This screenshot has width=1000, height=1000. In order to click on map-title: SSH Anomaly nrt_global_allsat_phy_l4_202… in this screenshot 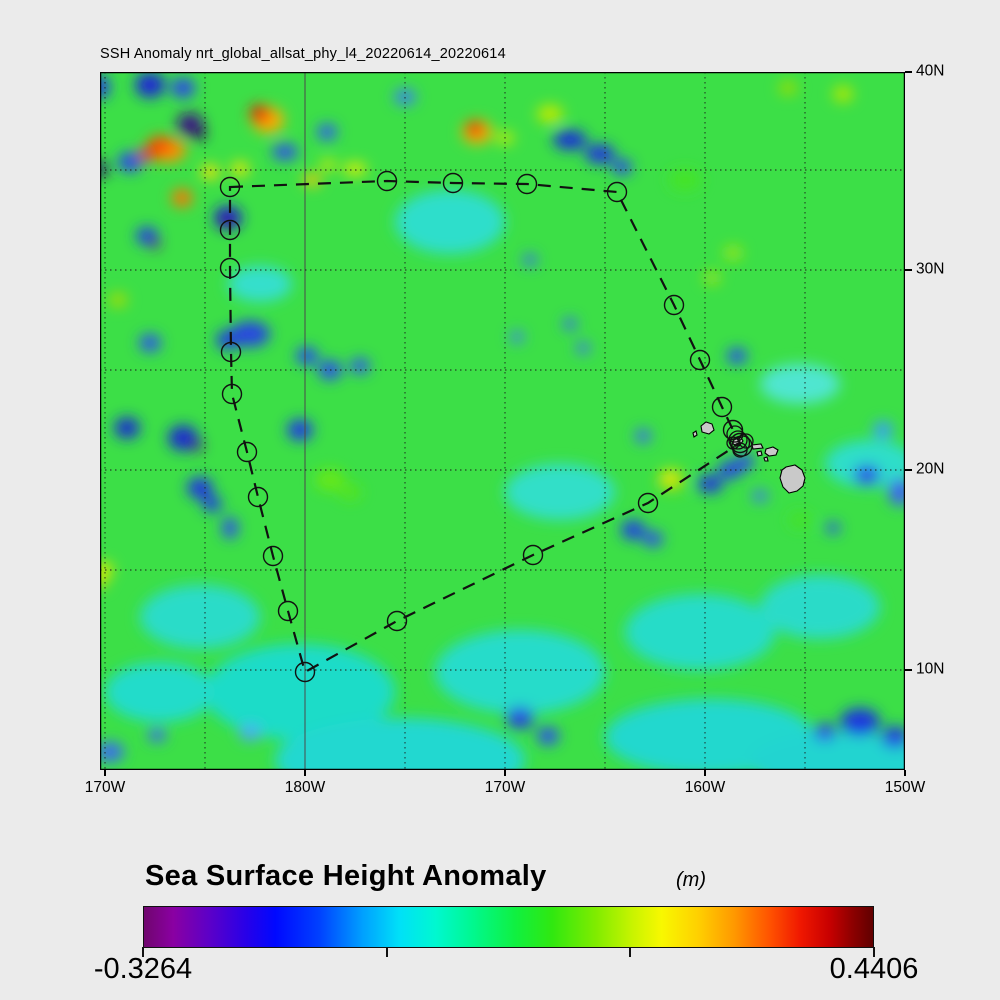, I will do `click(303, 54)`.